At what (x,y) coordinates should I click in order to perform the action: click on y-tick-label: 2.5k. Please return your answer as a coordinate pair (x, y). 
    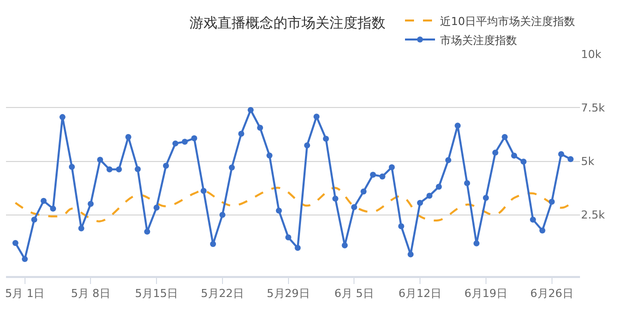
    Looking at the image, I should click on (593, 215).